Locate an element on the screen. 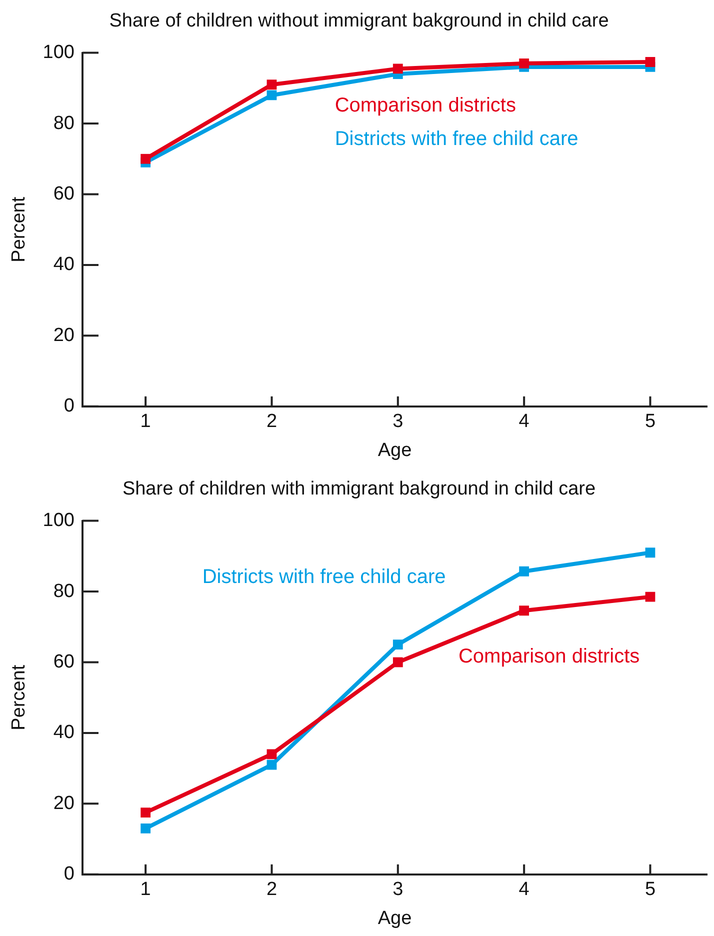 The height and width of the screenshot is (936, 714). text: Districts with free child care is located at coordinates (456, 139).